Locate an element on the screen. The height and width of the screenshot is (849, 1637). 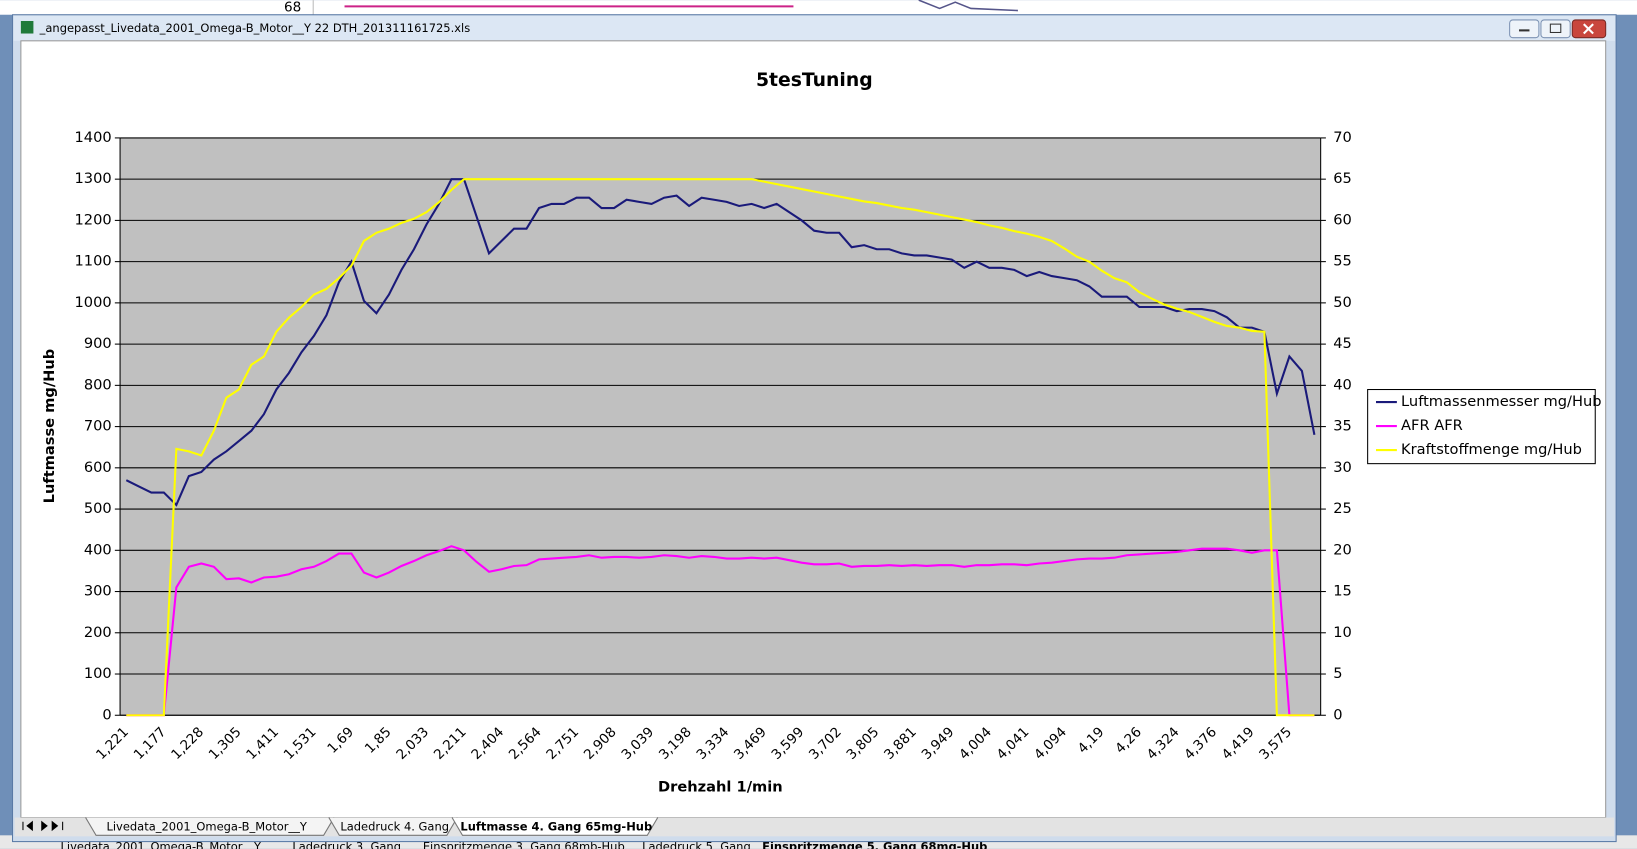
tab-nav is located at coordinates (43, 826).